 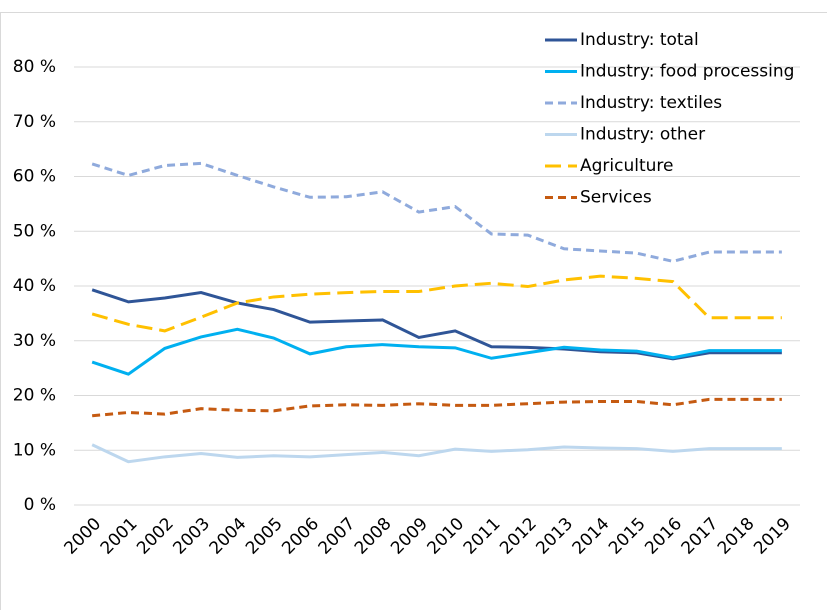 What do you see at coordinates (34, 122) in the screenshot?
I see `y-tick-label: 70 %` at bounding box center [34, 122].